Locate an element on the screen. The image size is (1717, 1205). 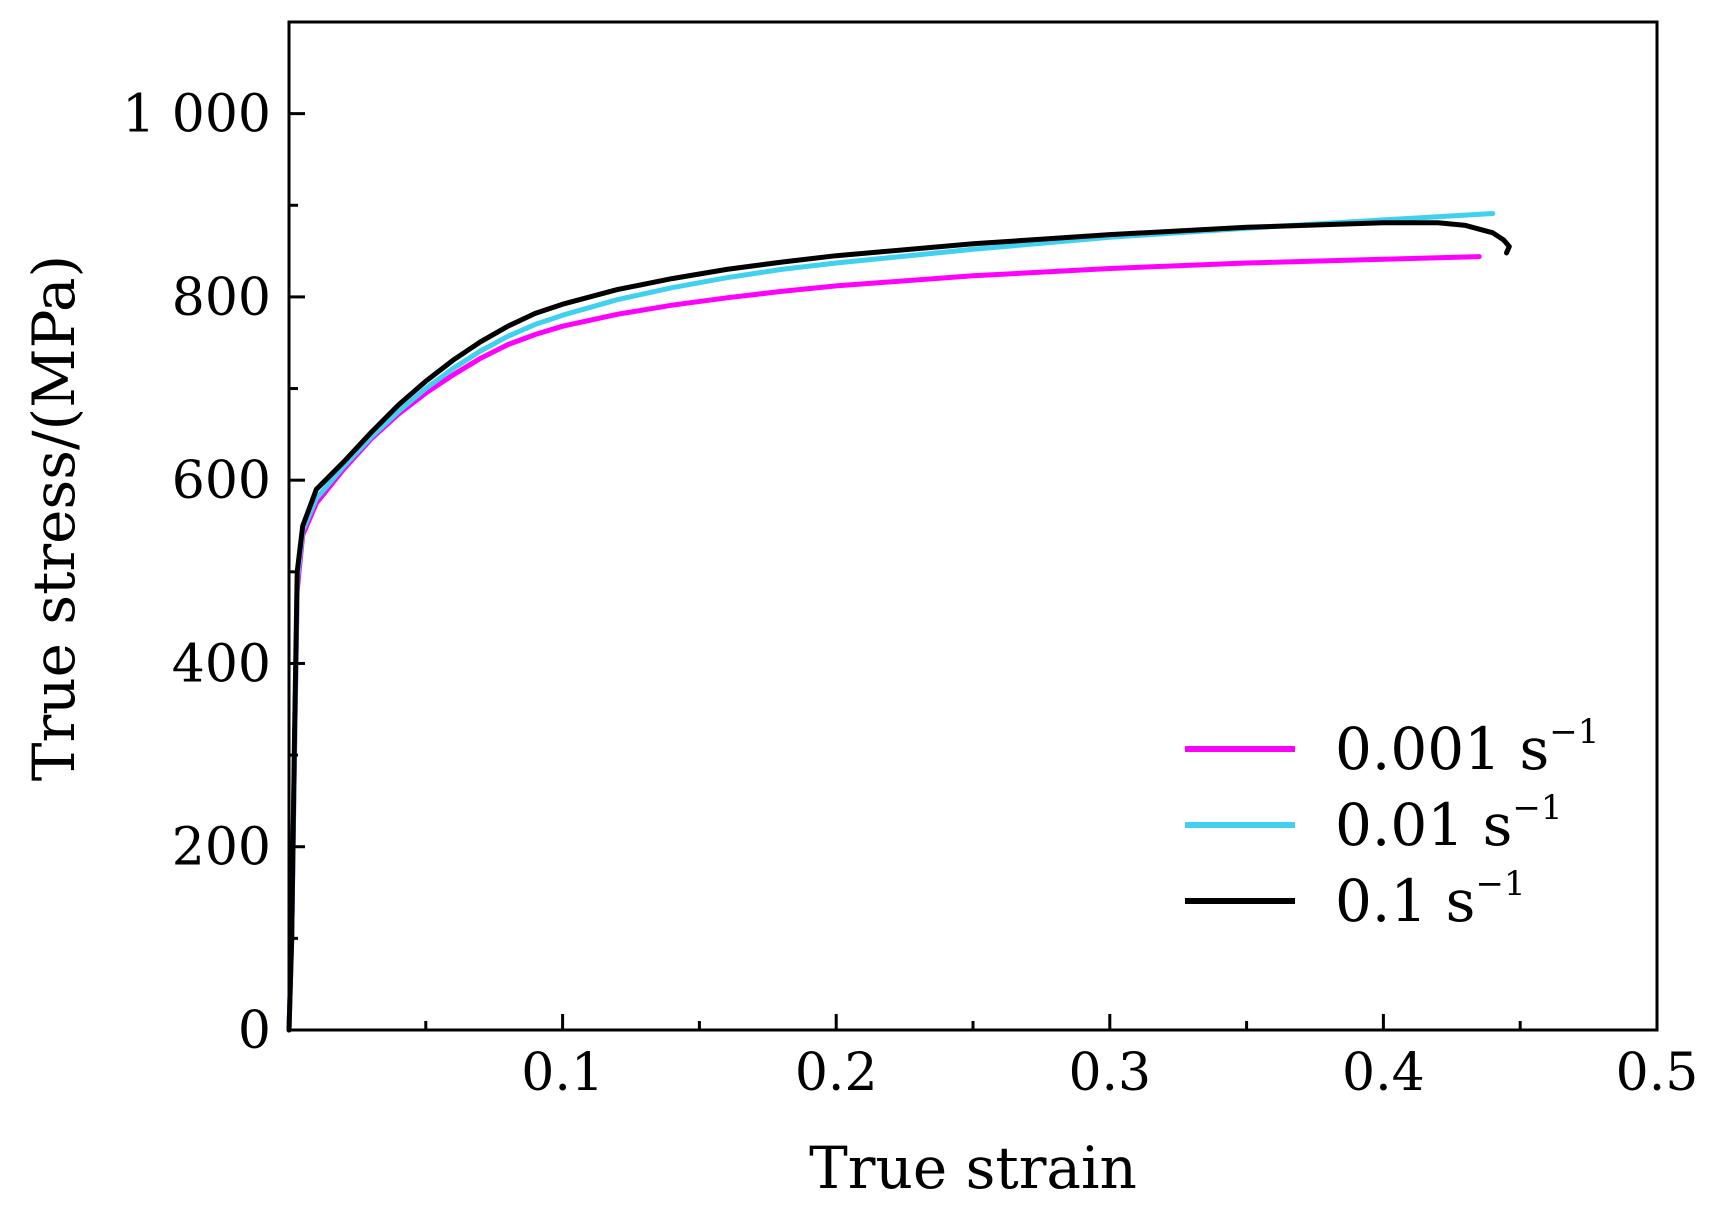
y-tick-label: 800 is located at coordinates (221, 298).